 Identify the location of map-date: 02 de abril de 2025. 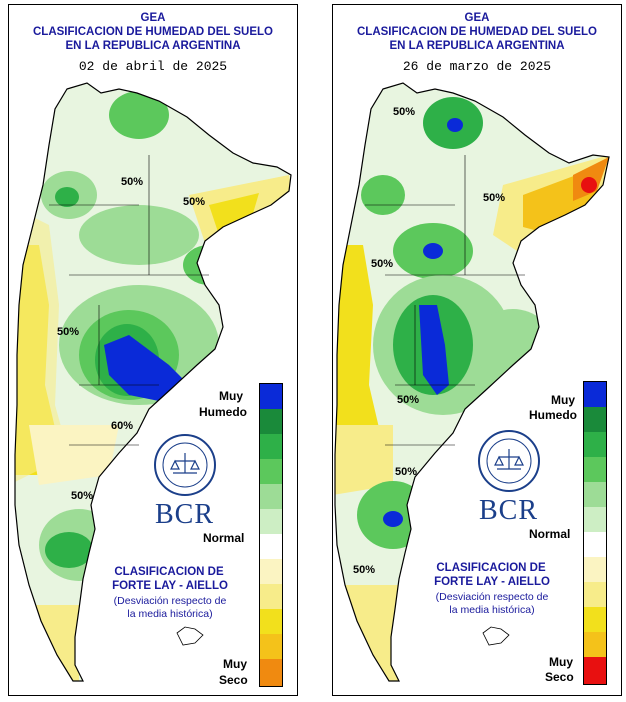
(153, 66).